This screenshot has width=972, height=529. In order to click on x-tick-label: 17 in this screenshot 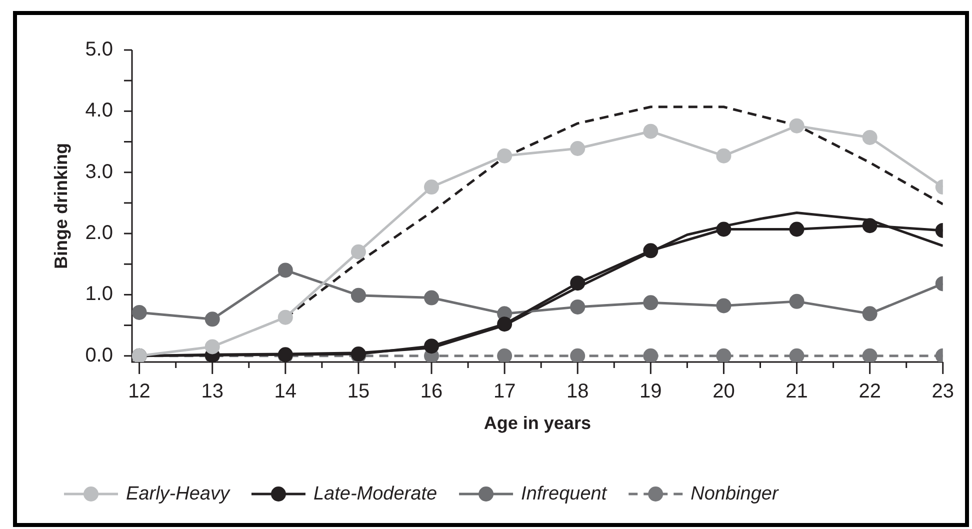, I will do `click(504, 391)`.